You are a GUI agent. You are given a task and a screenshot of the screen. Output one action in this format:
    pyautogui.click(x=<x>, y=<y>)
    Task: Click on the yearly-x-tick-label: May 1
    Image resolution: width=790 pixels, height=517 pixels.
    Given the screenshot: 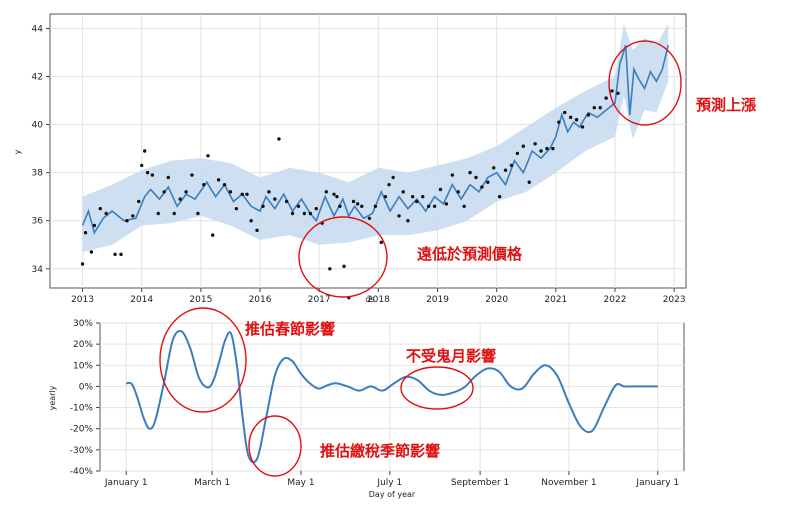 What is the action you would take?
    pyautogui.click(x=300, y=483)
    